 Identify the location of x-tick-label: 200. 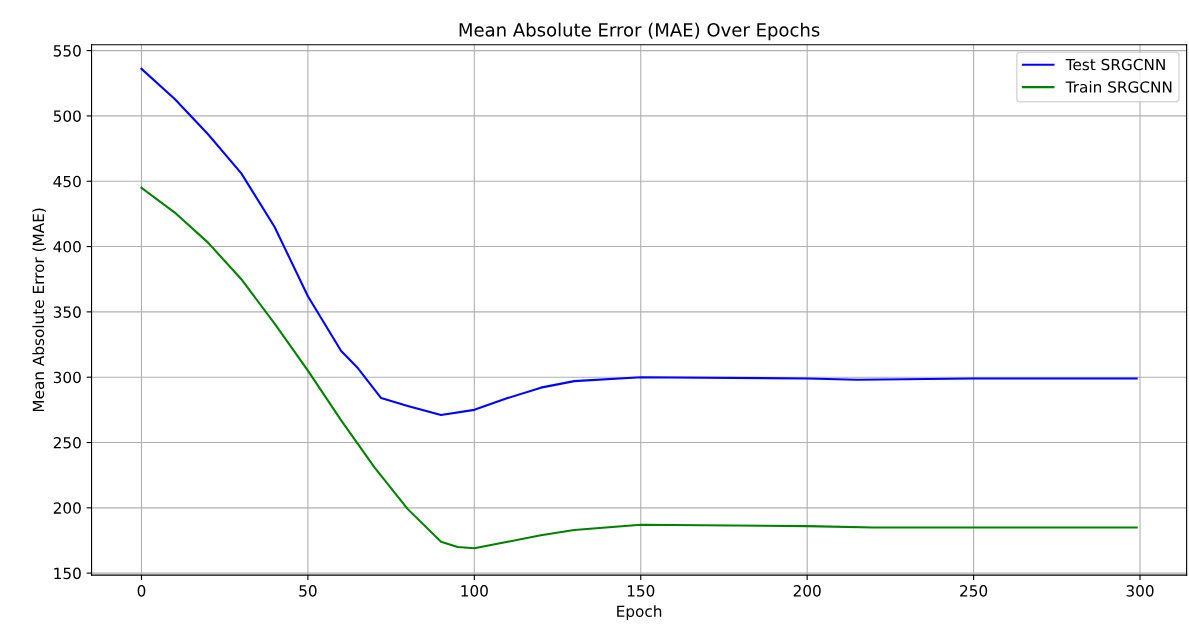
(807, 591).